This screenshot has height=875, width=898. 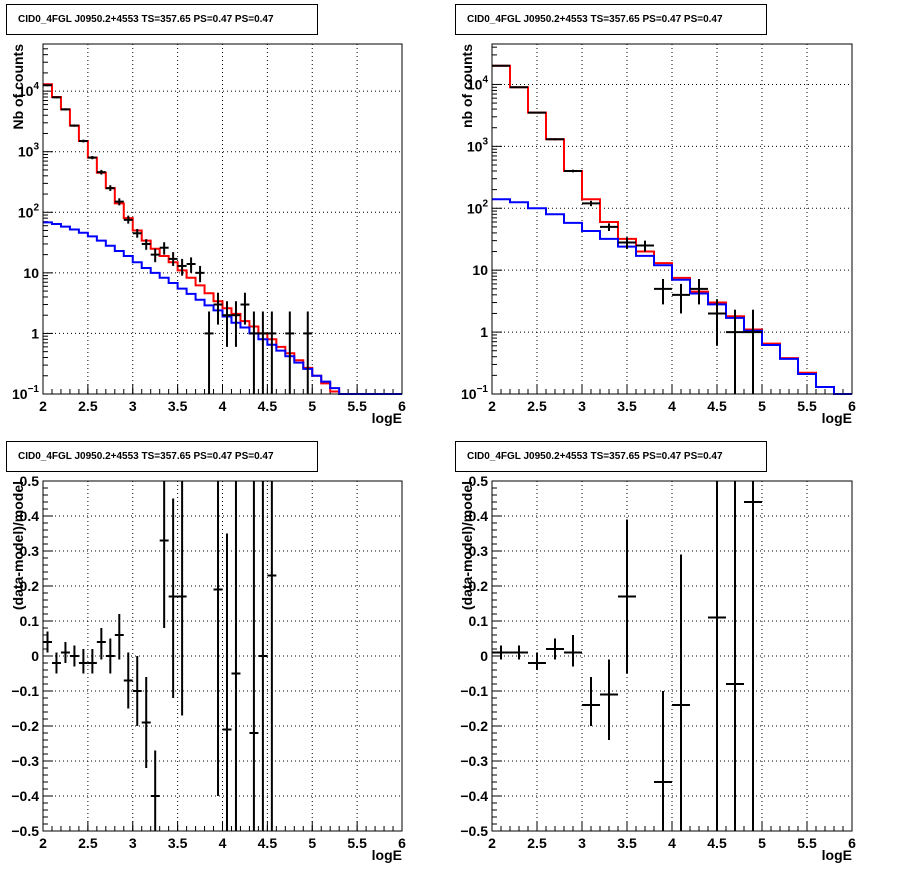 I want to click on y-tick-exponent: 2, so click(x=485, y=203).